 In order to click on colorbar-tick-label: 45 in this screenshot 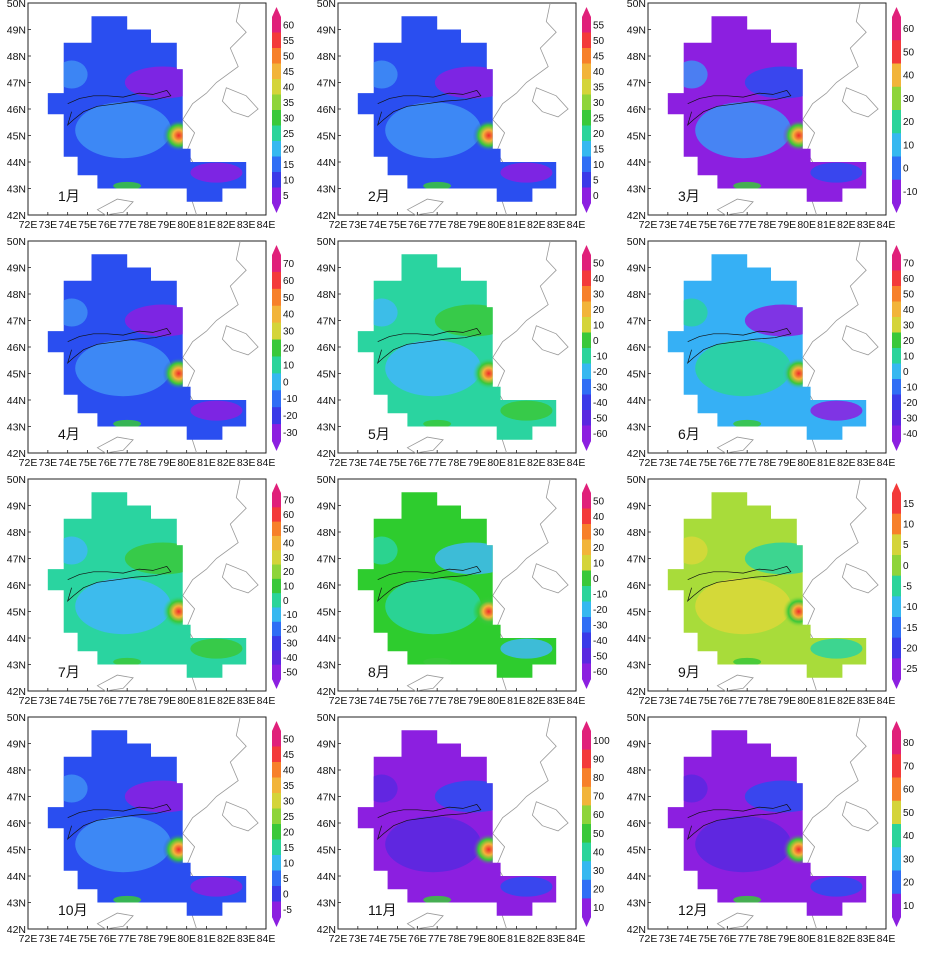, I will do `click(289, 755)`.